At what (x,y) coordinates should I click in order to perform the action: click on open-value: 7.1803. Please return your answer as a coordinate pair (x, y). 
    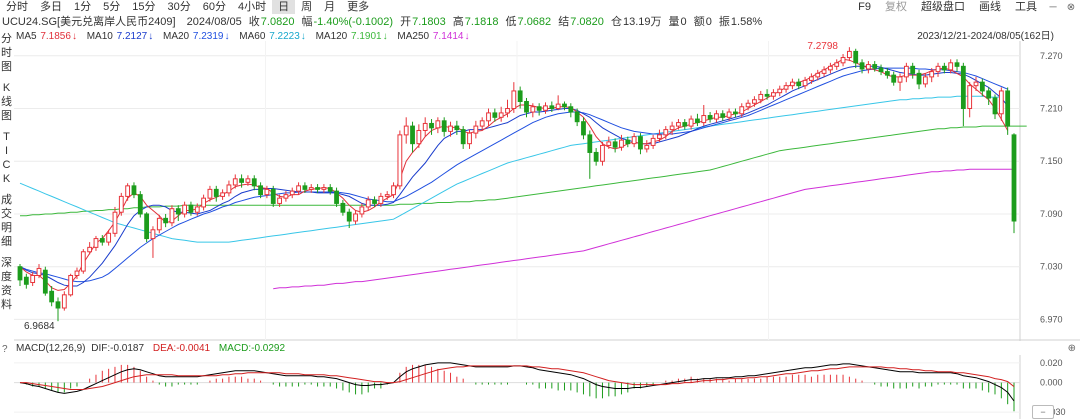
    Looking at the image, I should click on (429, 22).